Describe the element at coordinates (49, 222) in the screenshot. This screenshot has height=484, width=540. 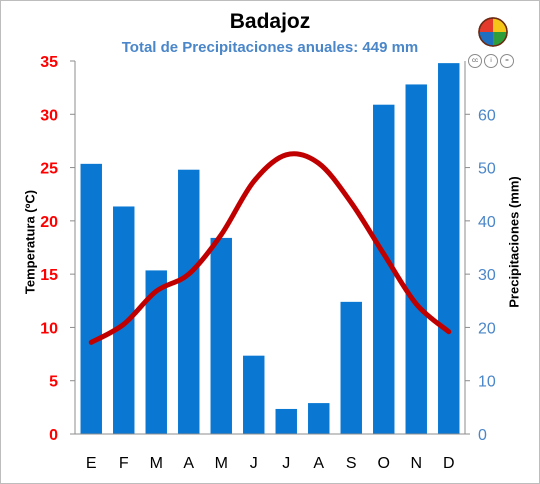
I see `y-tick-label-left: 20` at that location.